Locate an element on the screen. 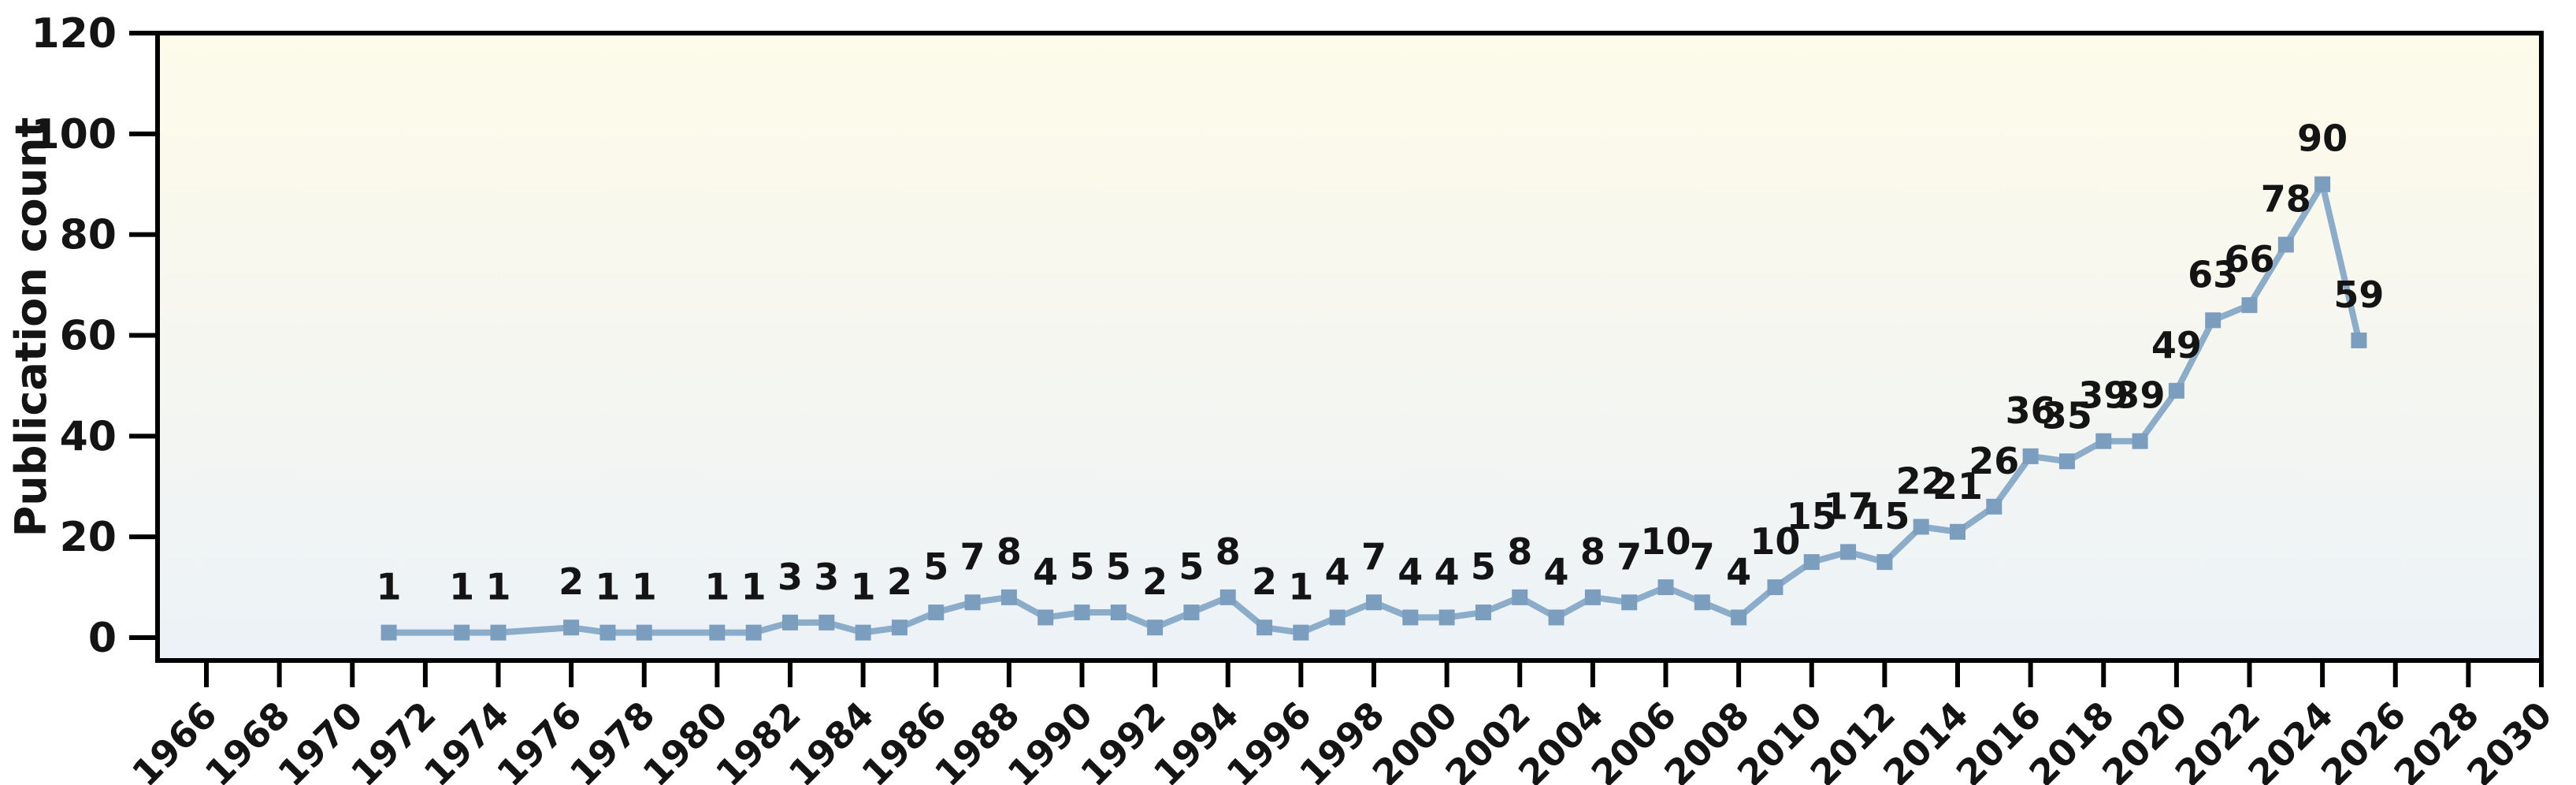  y-axis-title: Publication count is located at coordinates (31, 327).